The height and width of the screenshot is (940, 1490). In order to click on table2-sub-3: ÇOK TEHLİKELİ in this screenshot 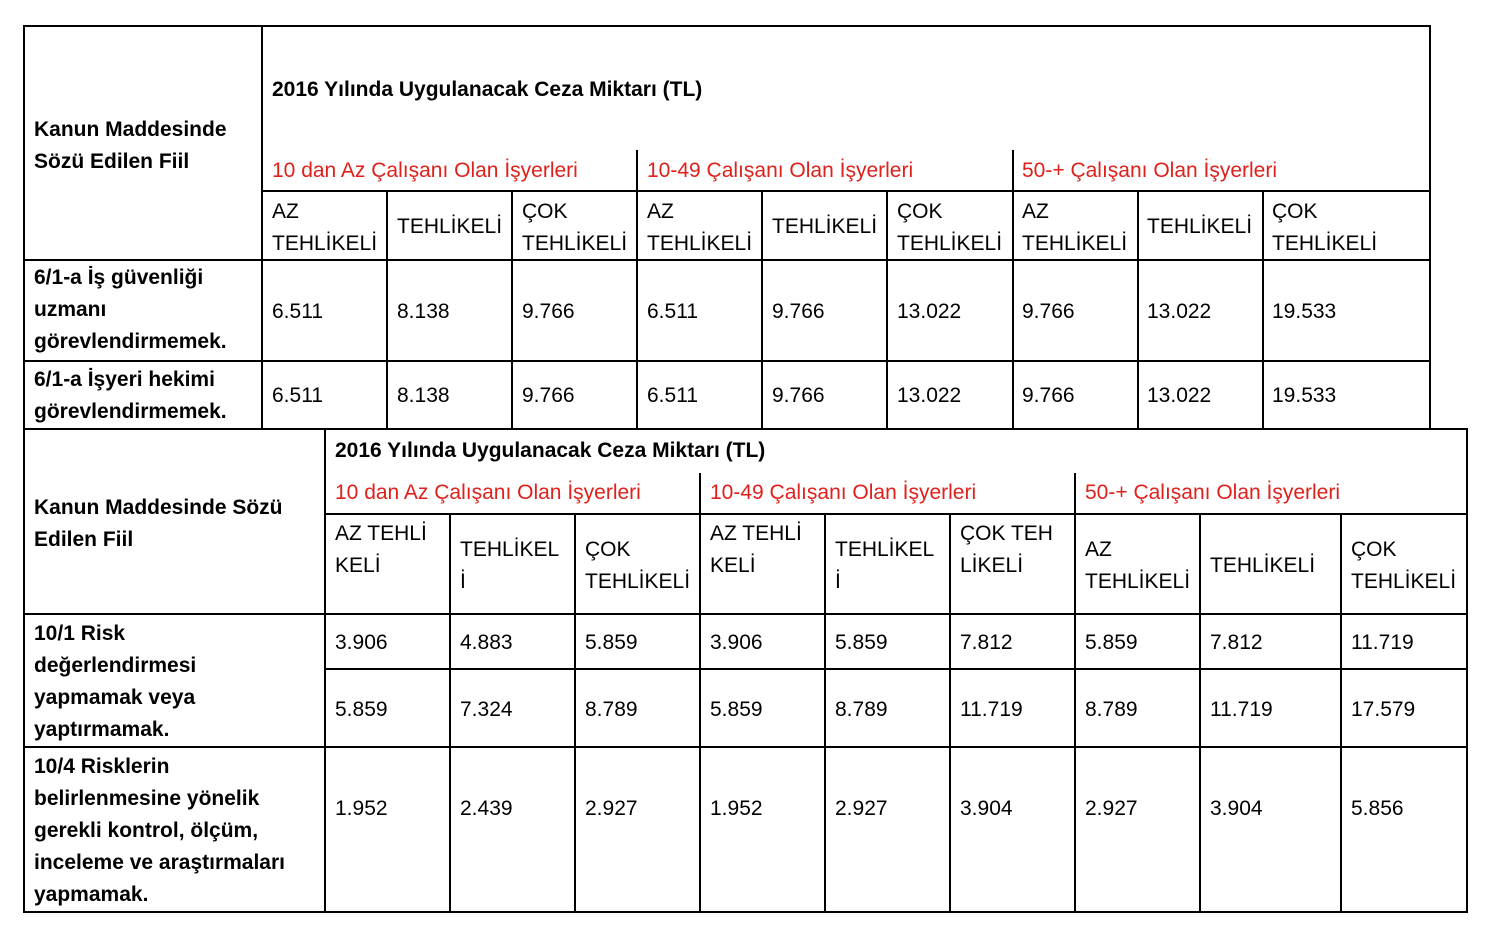, I will do `click(638, 565)`.